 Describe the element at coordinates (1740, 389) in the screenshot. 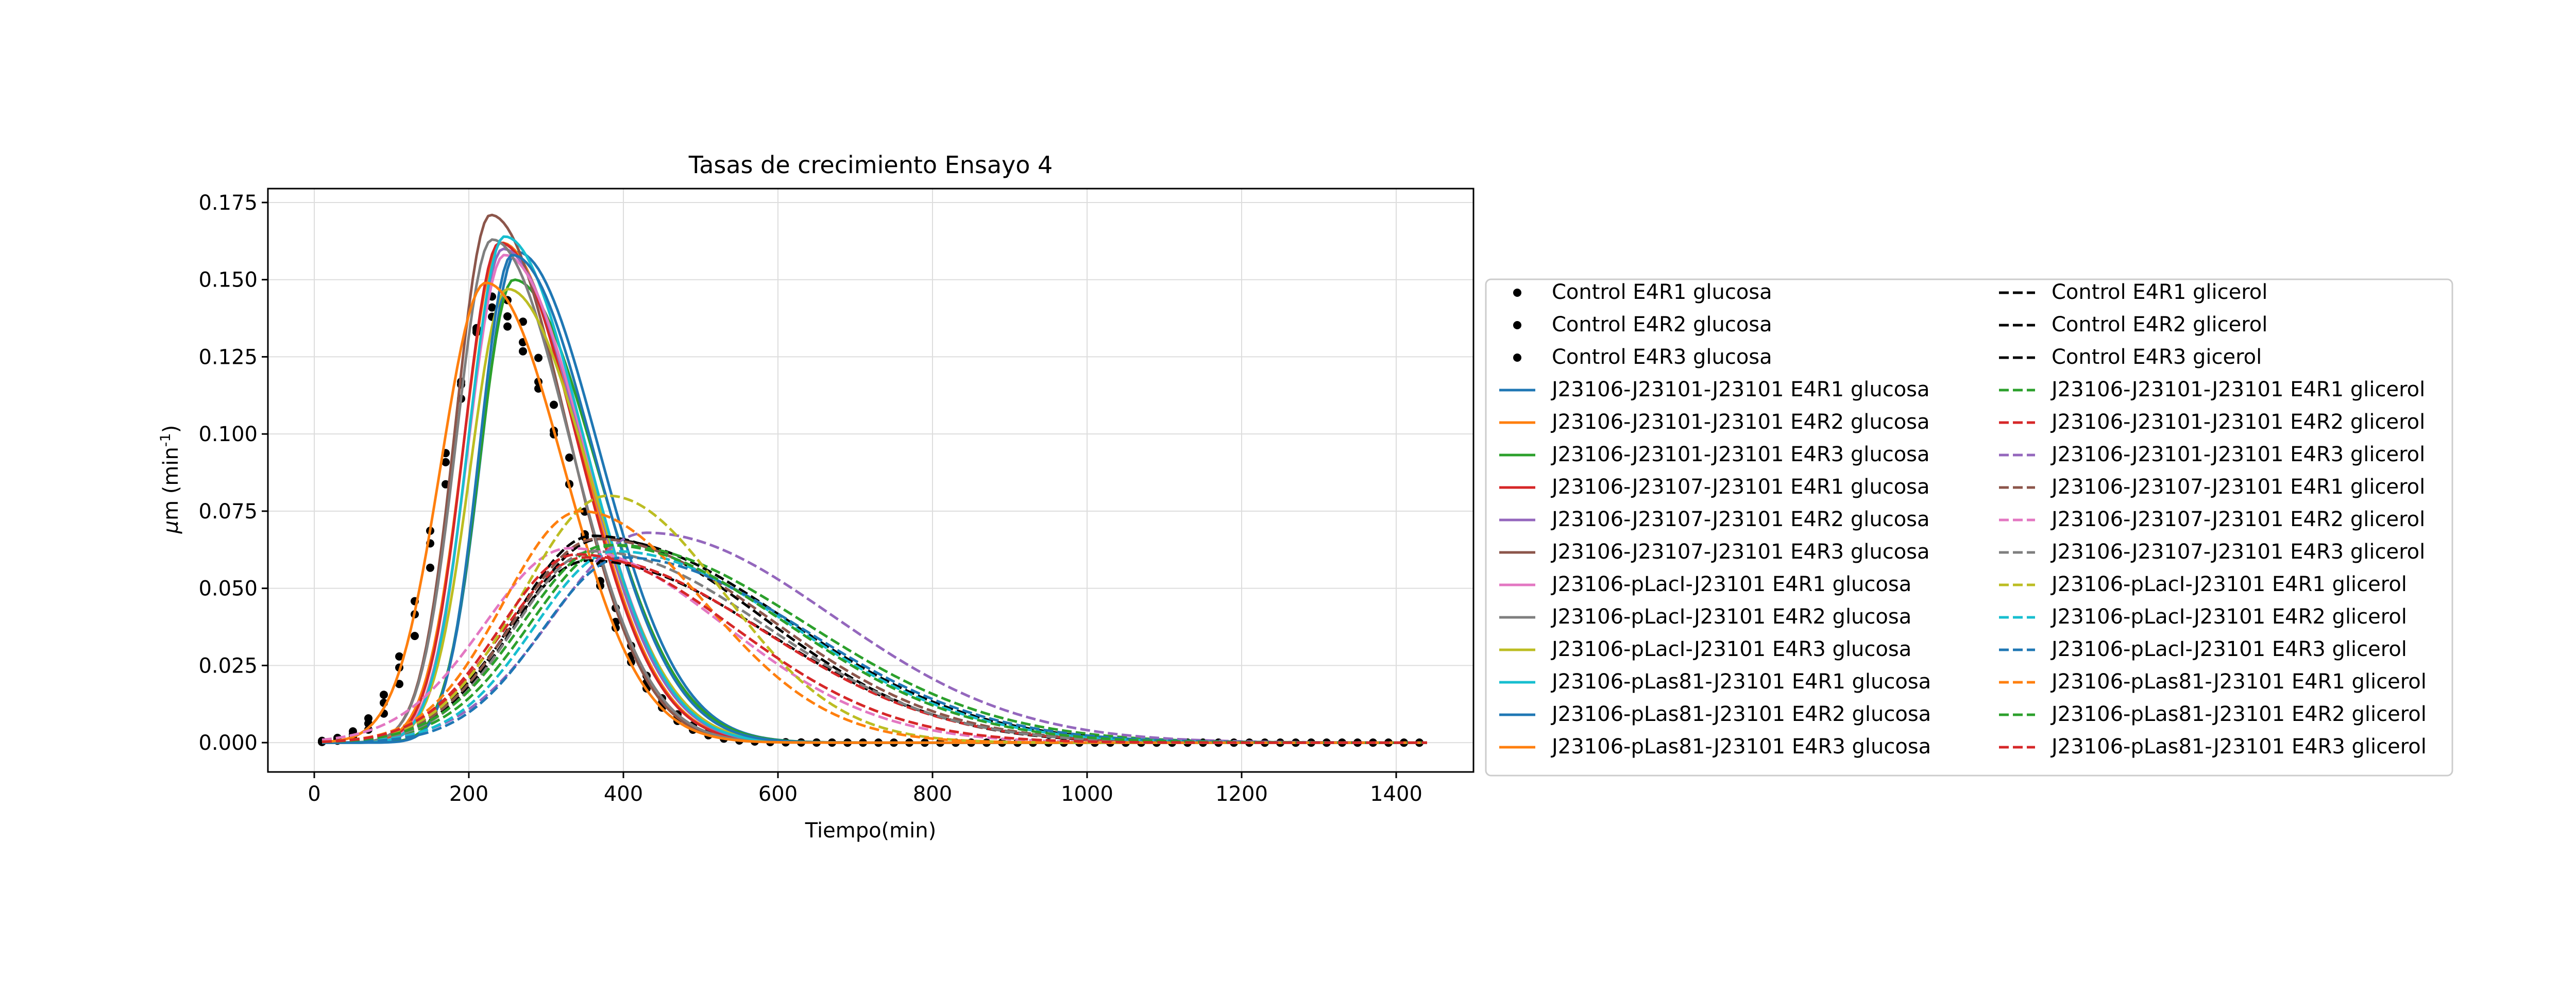

I see `legend-label: J23106-J23101-J23101 E4R1 glucosa` at that location.